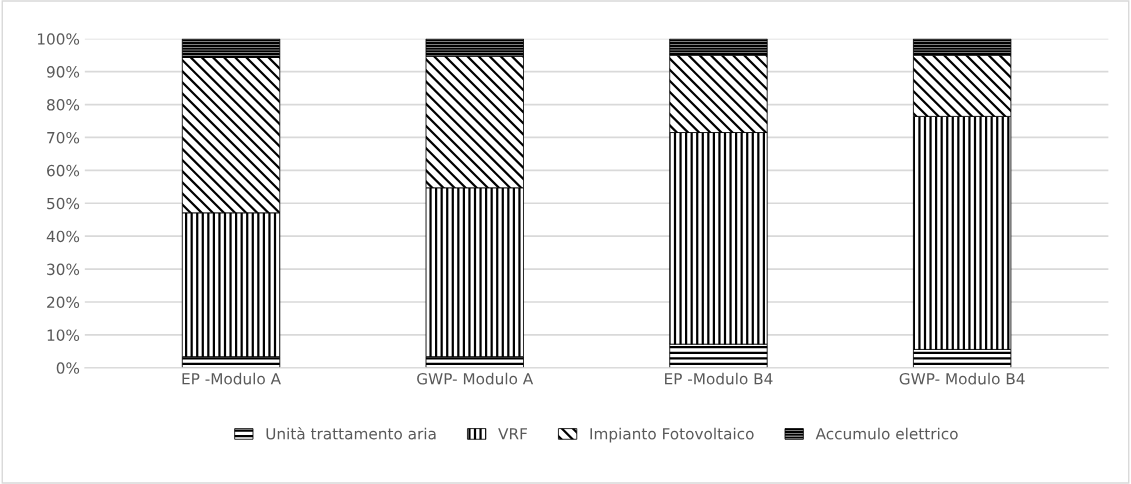 The height and width of the screenshot is (484, 1131). What do you see at coordinates (886, 433) in the screenshot?
I see `legend-label: Accumulo elettrico` at bounding box center [886, 433].